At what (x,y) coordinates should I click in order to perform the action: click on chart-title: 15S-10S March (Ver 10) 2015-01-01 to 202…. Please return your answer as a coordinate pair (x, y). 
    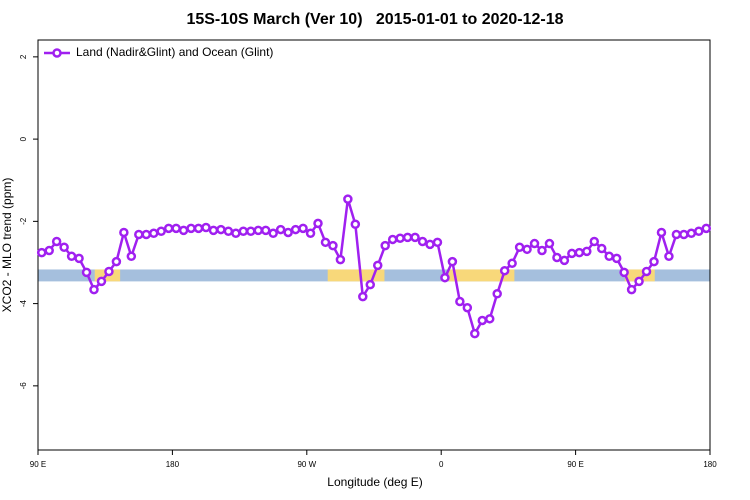
    Looking at the image, I should click on (374, 19).